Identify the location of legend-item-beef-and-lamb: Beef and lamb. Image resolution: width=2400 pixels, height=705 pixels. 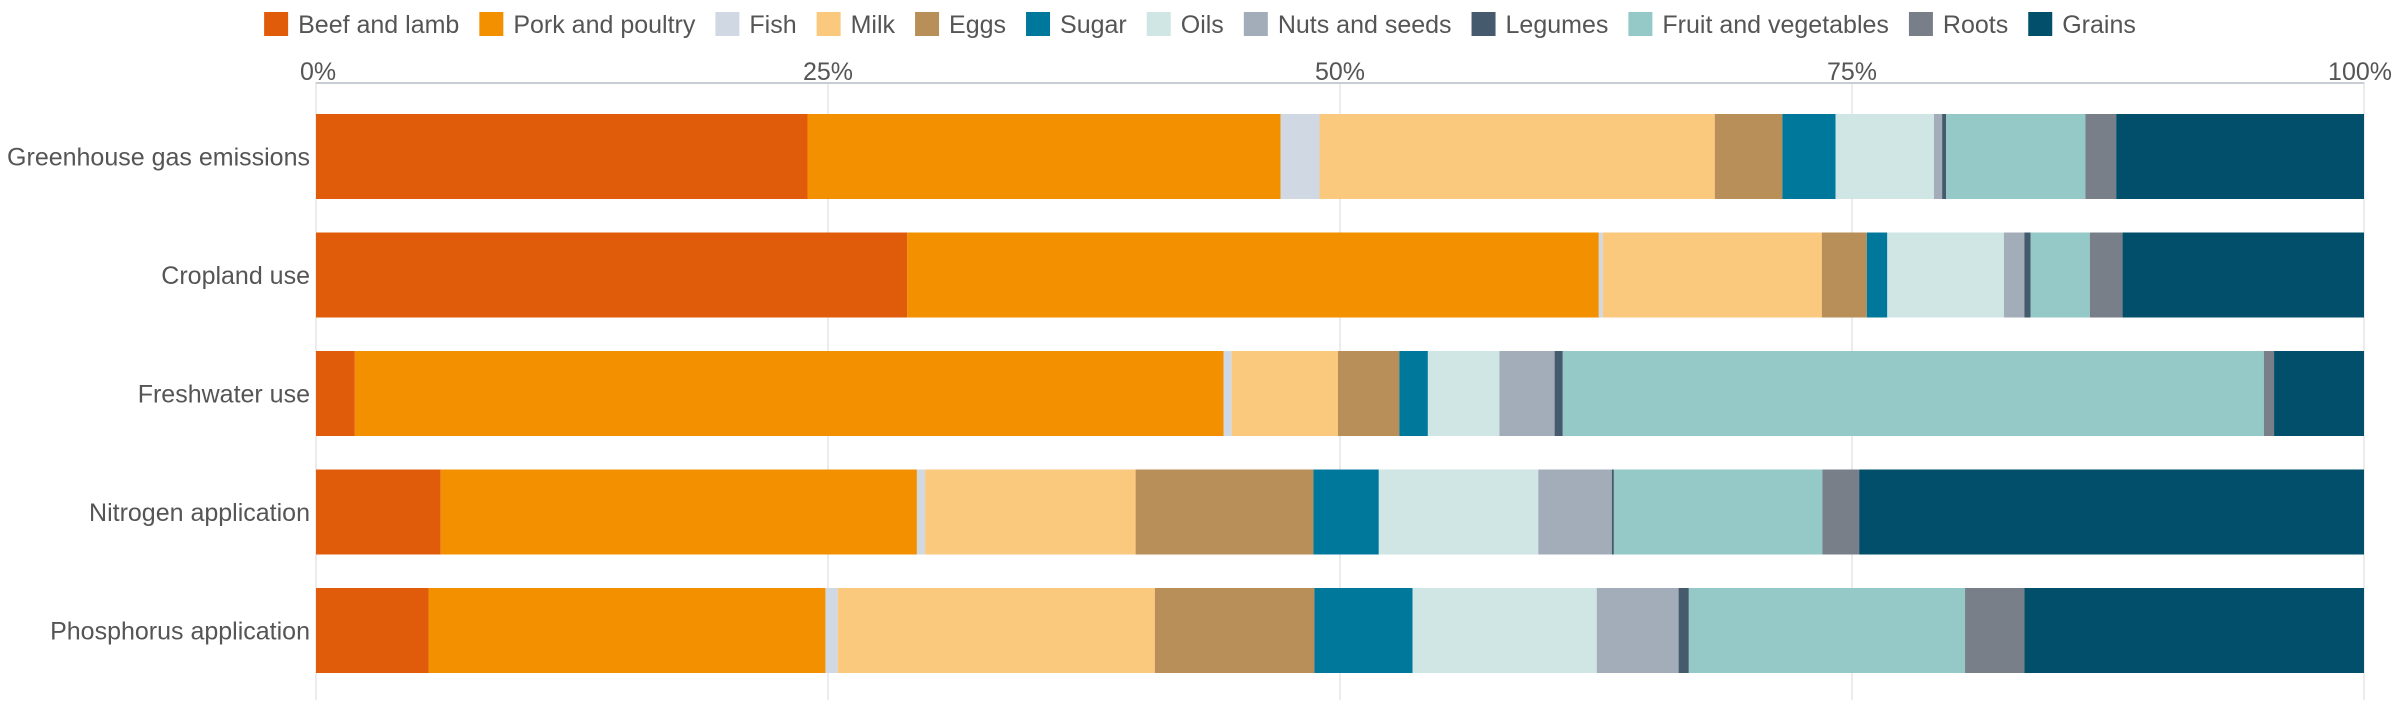
(361, 25).